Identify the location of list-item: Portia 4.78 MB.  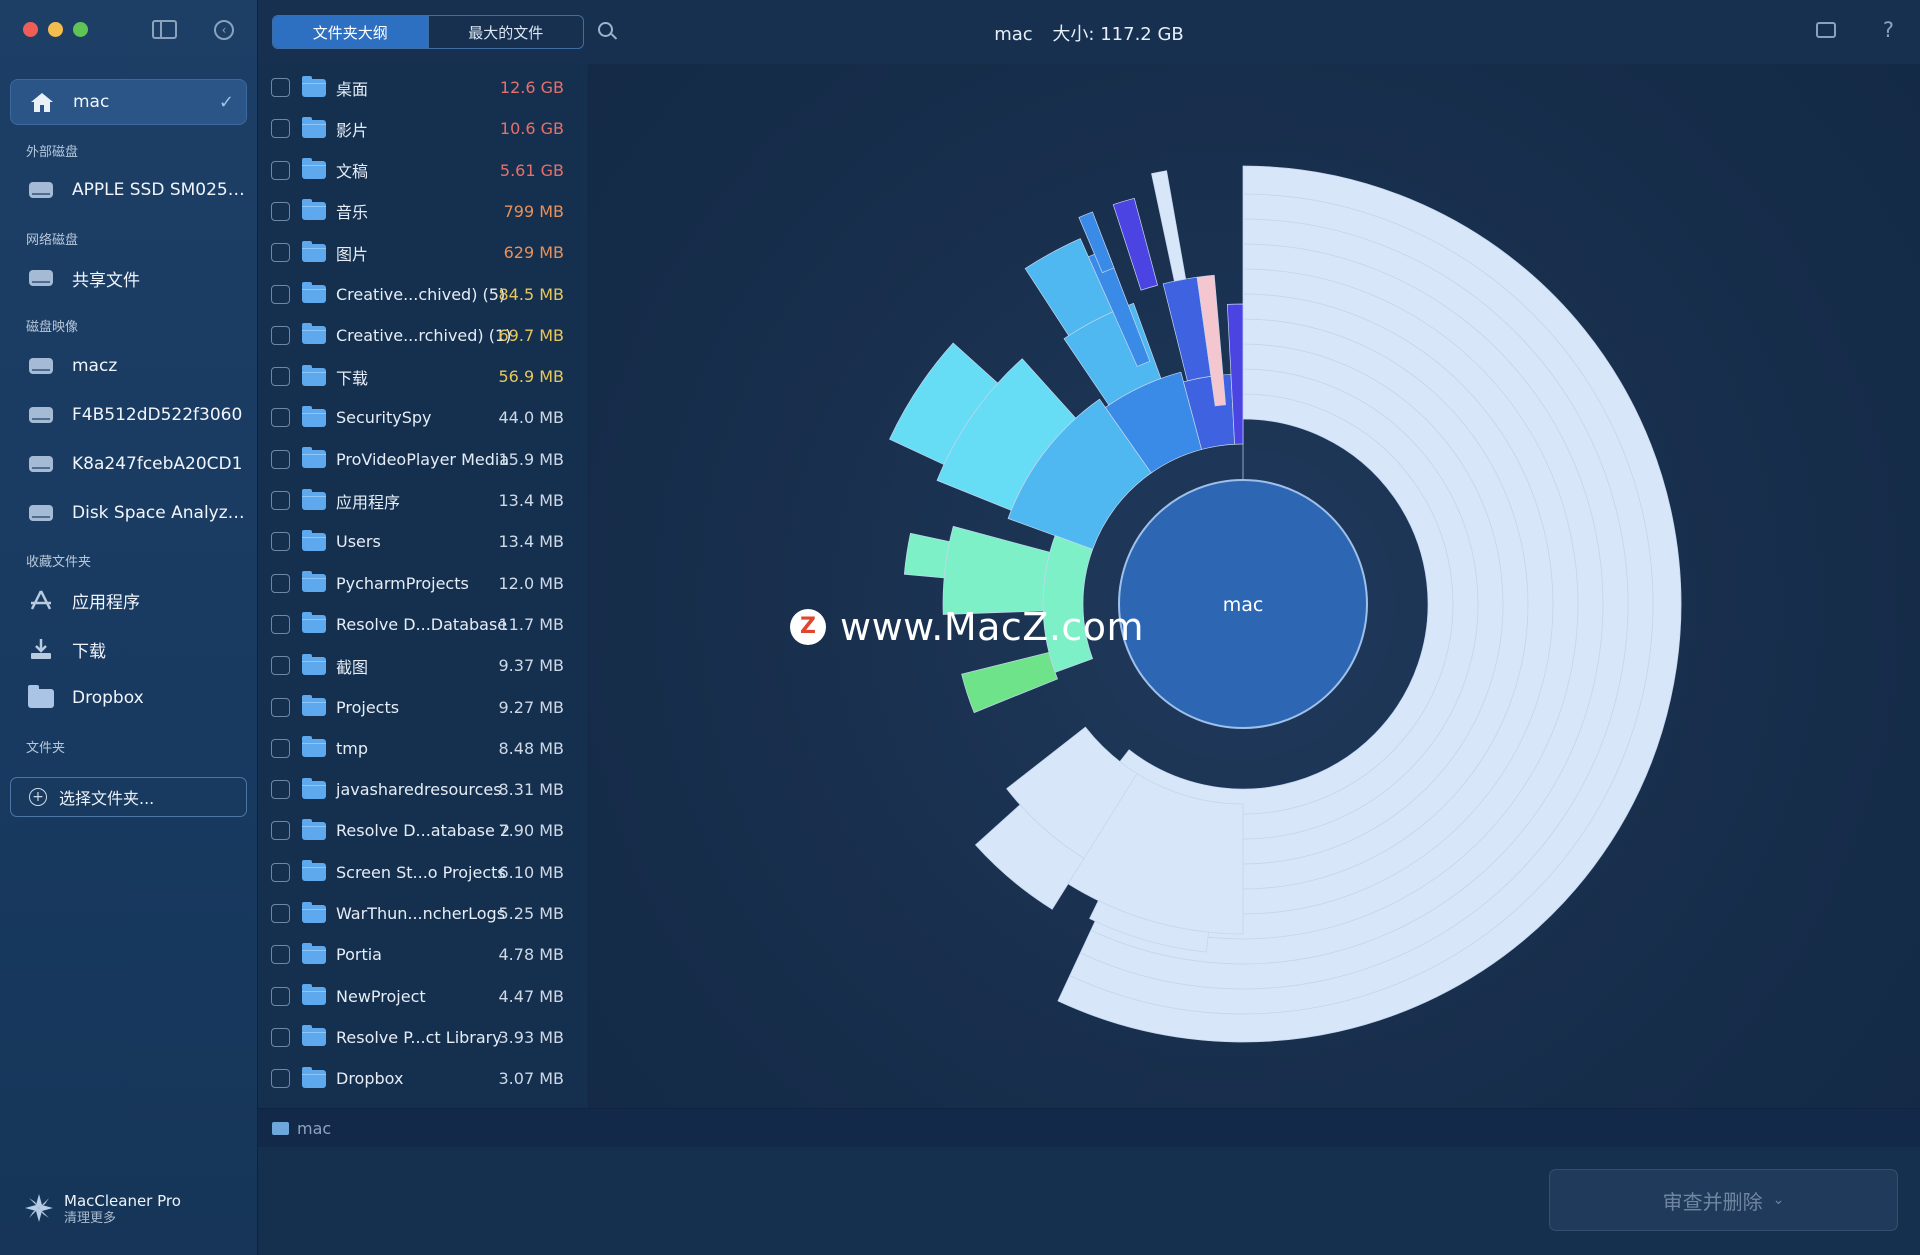
(423, 954).